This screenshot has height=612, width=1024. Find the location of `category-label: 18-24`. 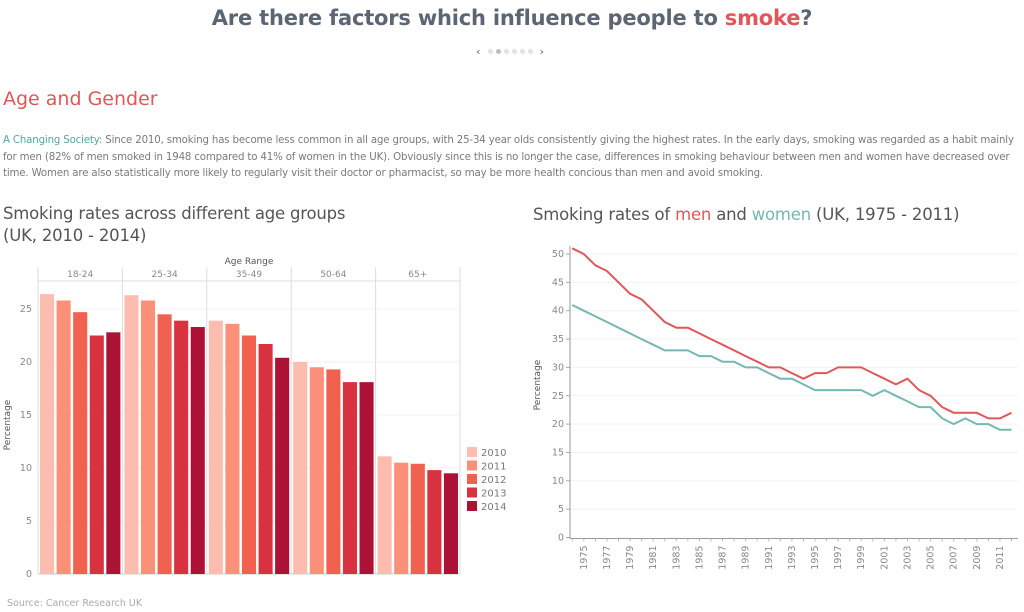

category-label: 18-24 is located at coordinates (80, 275).